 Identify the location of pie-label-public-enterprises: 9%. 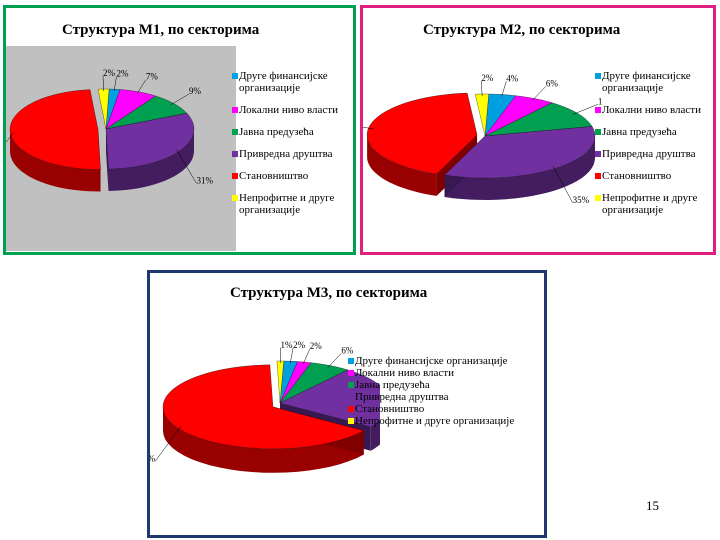
(195, 91).